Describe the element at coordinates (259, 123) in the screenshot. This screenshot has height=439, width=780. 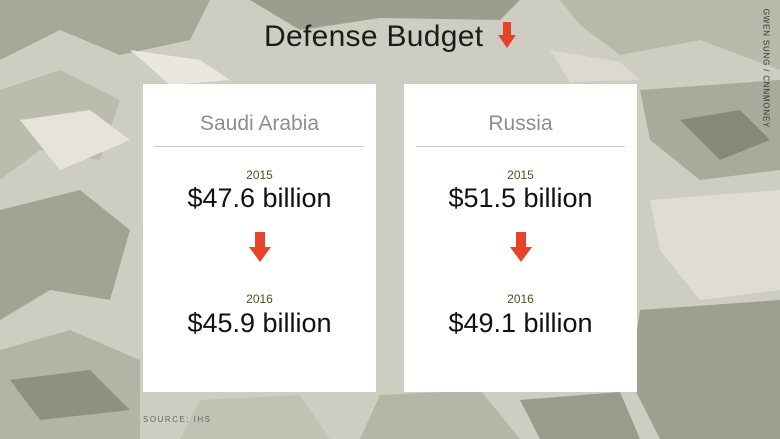
I see `country-name: Saudi Arabia` at that location.